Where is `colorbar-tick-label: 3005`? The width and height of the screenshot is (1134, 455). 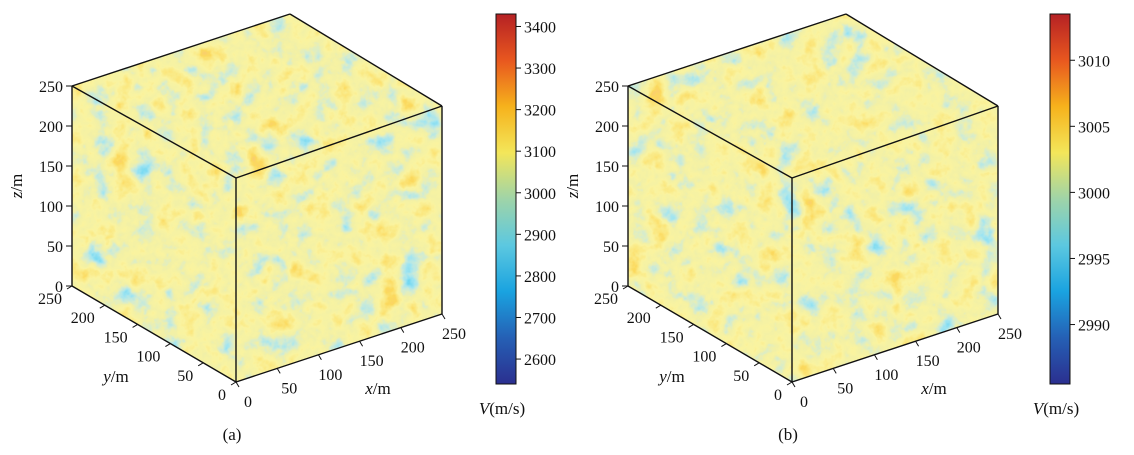
colorbar-tick-label: 3005 is located at coordinates (1094, 127).